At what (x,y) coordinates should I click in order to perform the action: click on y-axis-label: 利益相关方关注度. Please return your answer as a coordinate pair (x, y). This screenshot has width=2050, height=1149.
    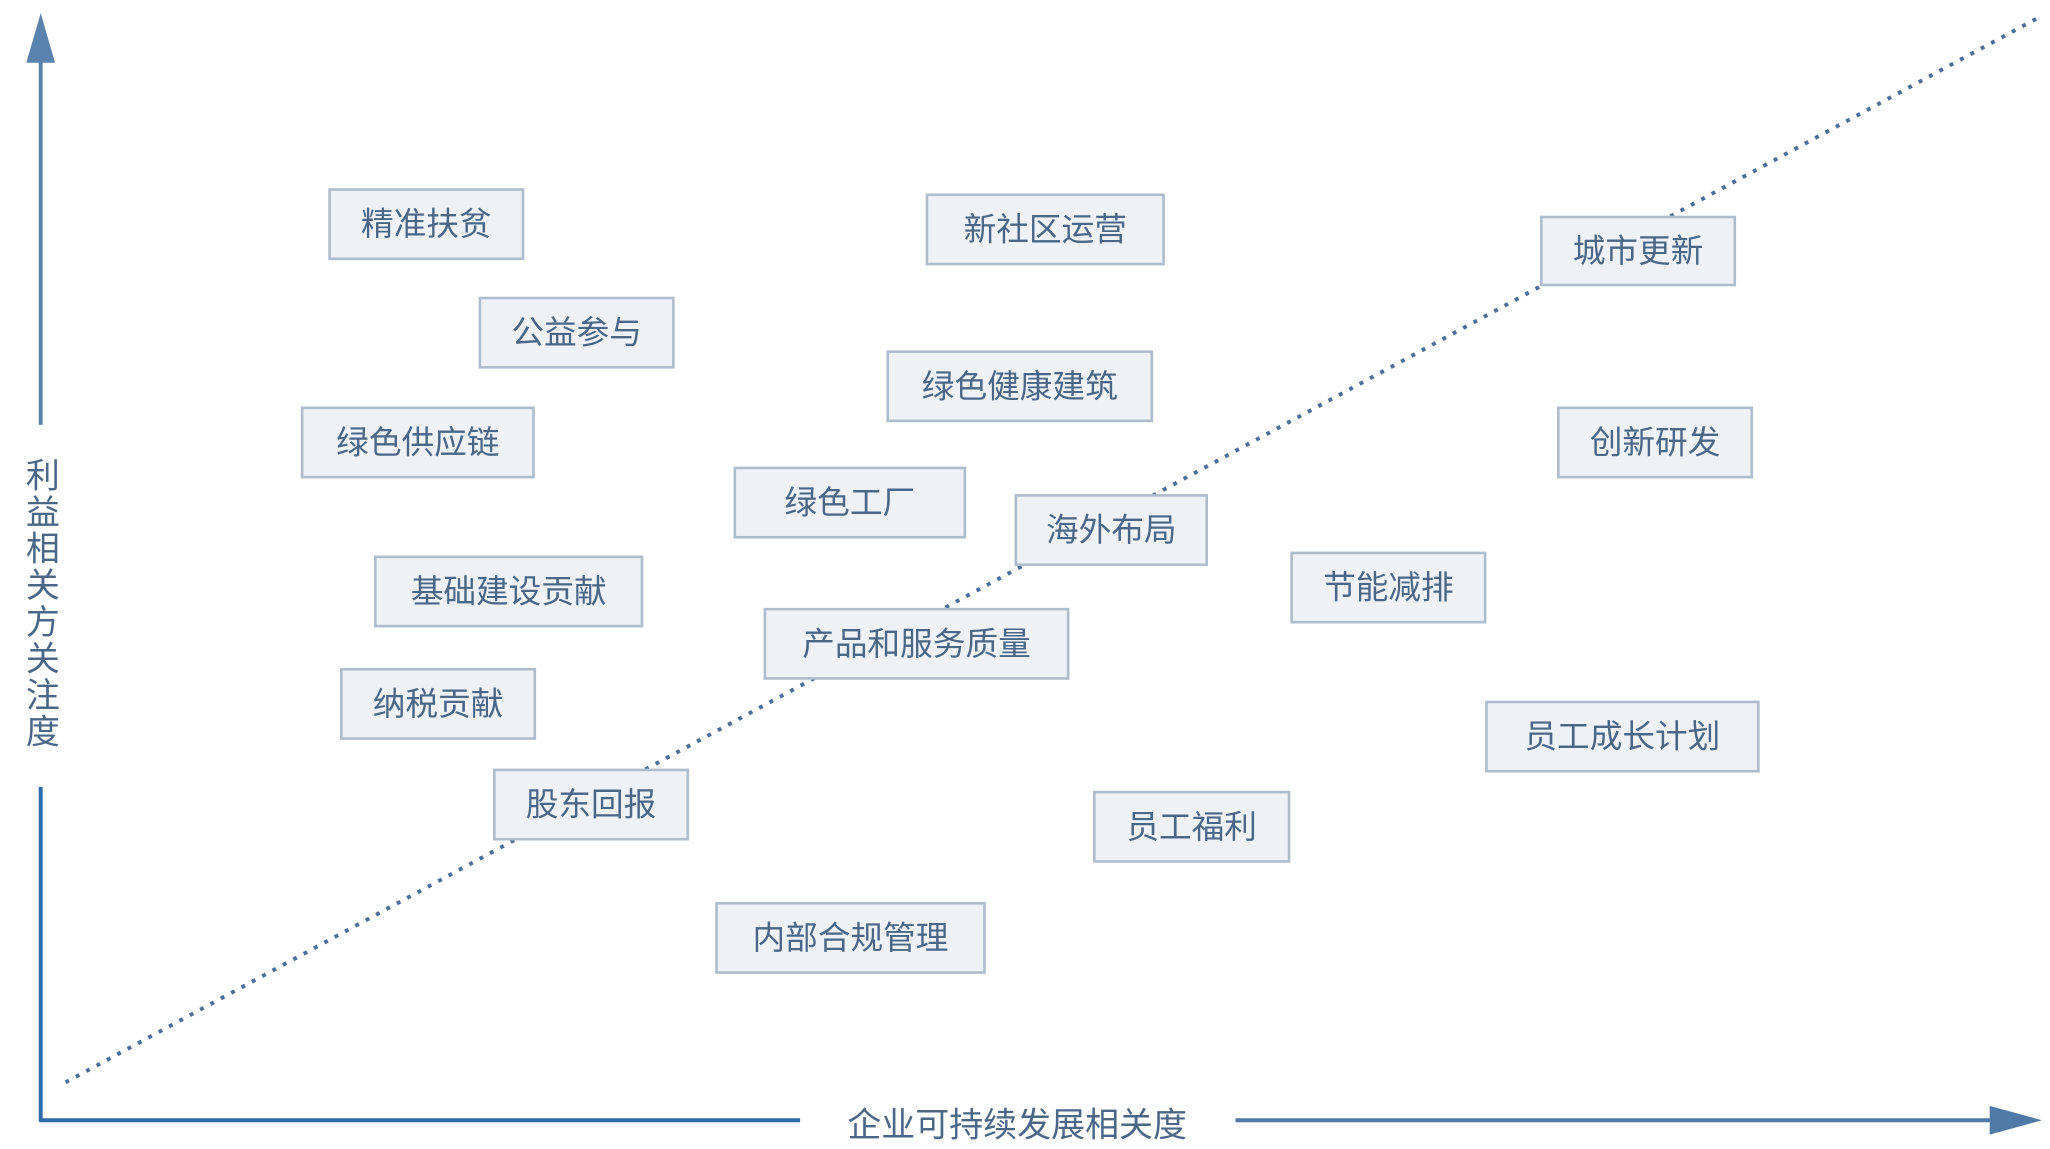
    Looking at the image, I should click on (39, 604).